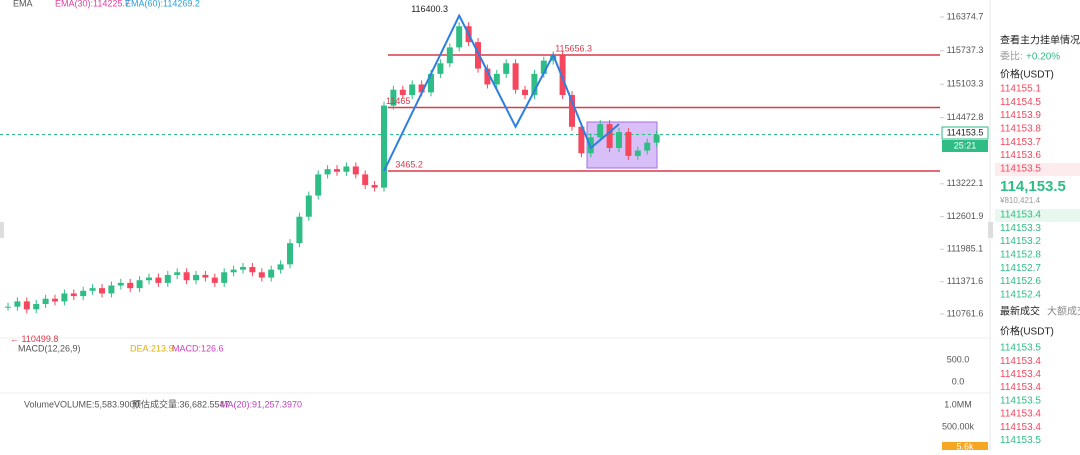 This screenshot has width=1080, height=455. What do you see at coordinates (965, 313) in the screenshot?
I see `y-tick-label: 110761.6` at bounding box center [965, 313].